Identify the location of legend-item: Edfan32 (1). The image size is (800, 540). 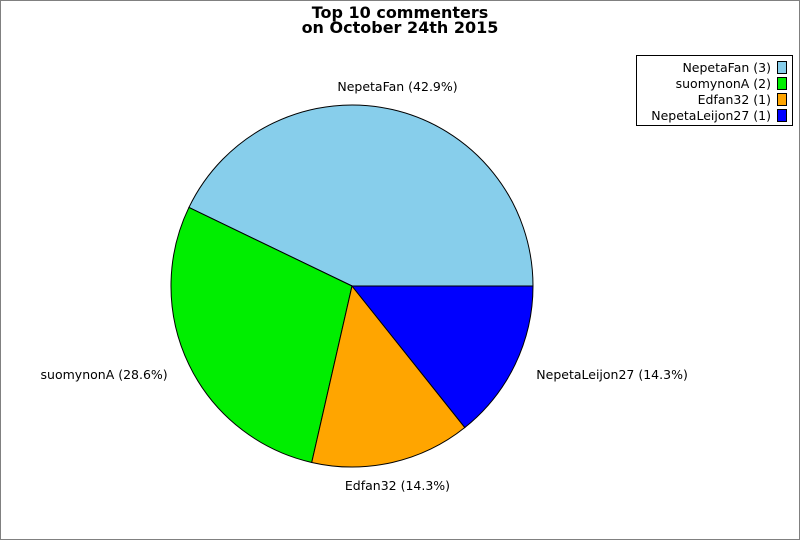
(714, 99).